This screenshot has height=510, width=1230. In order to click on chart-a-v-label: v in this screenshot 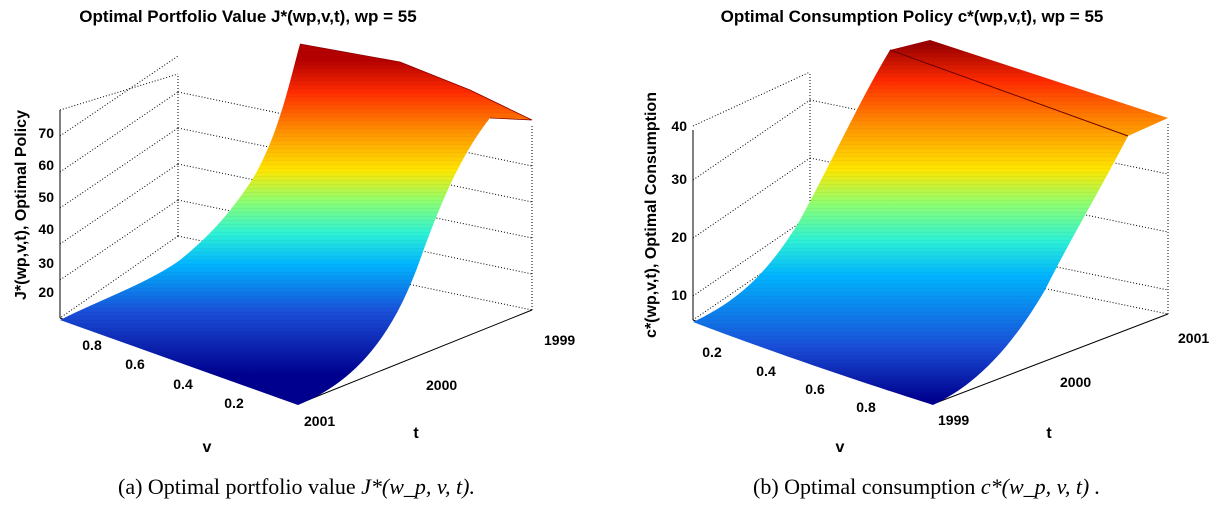, I will do `click(207, 447)`.